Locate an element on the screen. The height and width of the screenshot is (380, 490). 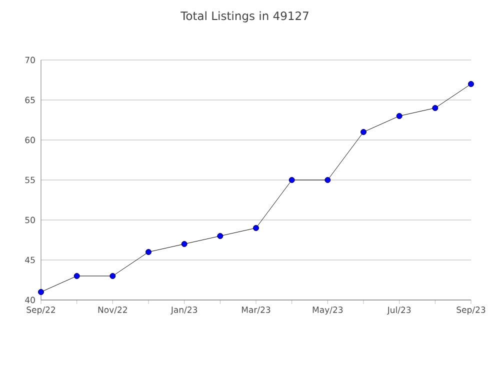
x-tick-label: May/23 is located at coordinates (327, 310).